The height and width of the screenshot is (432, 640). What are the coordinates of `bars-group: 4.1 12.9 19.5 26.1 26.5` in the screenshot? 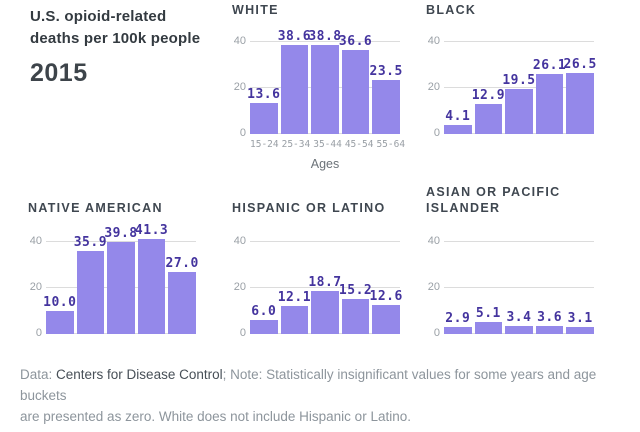 It's located at (520, 88).